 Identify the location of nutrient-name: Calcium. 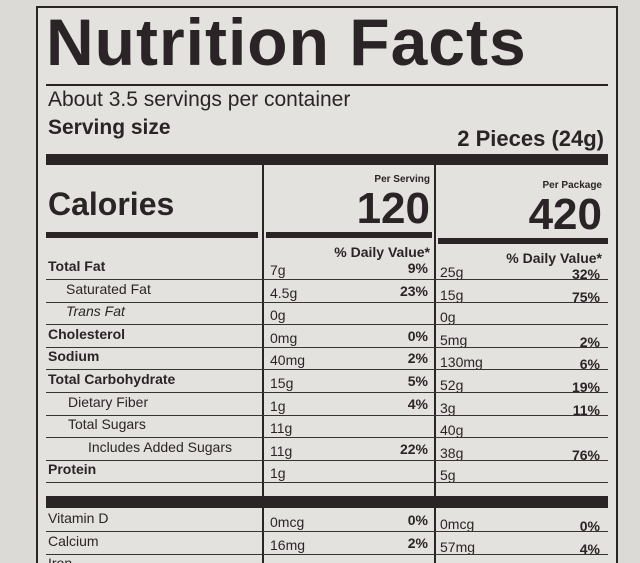
(73, 540).